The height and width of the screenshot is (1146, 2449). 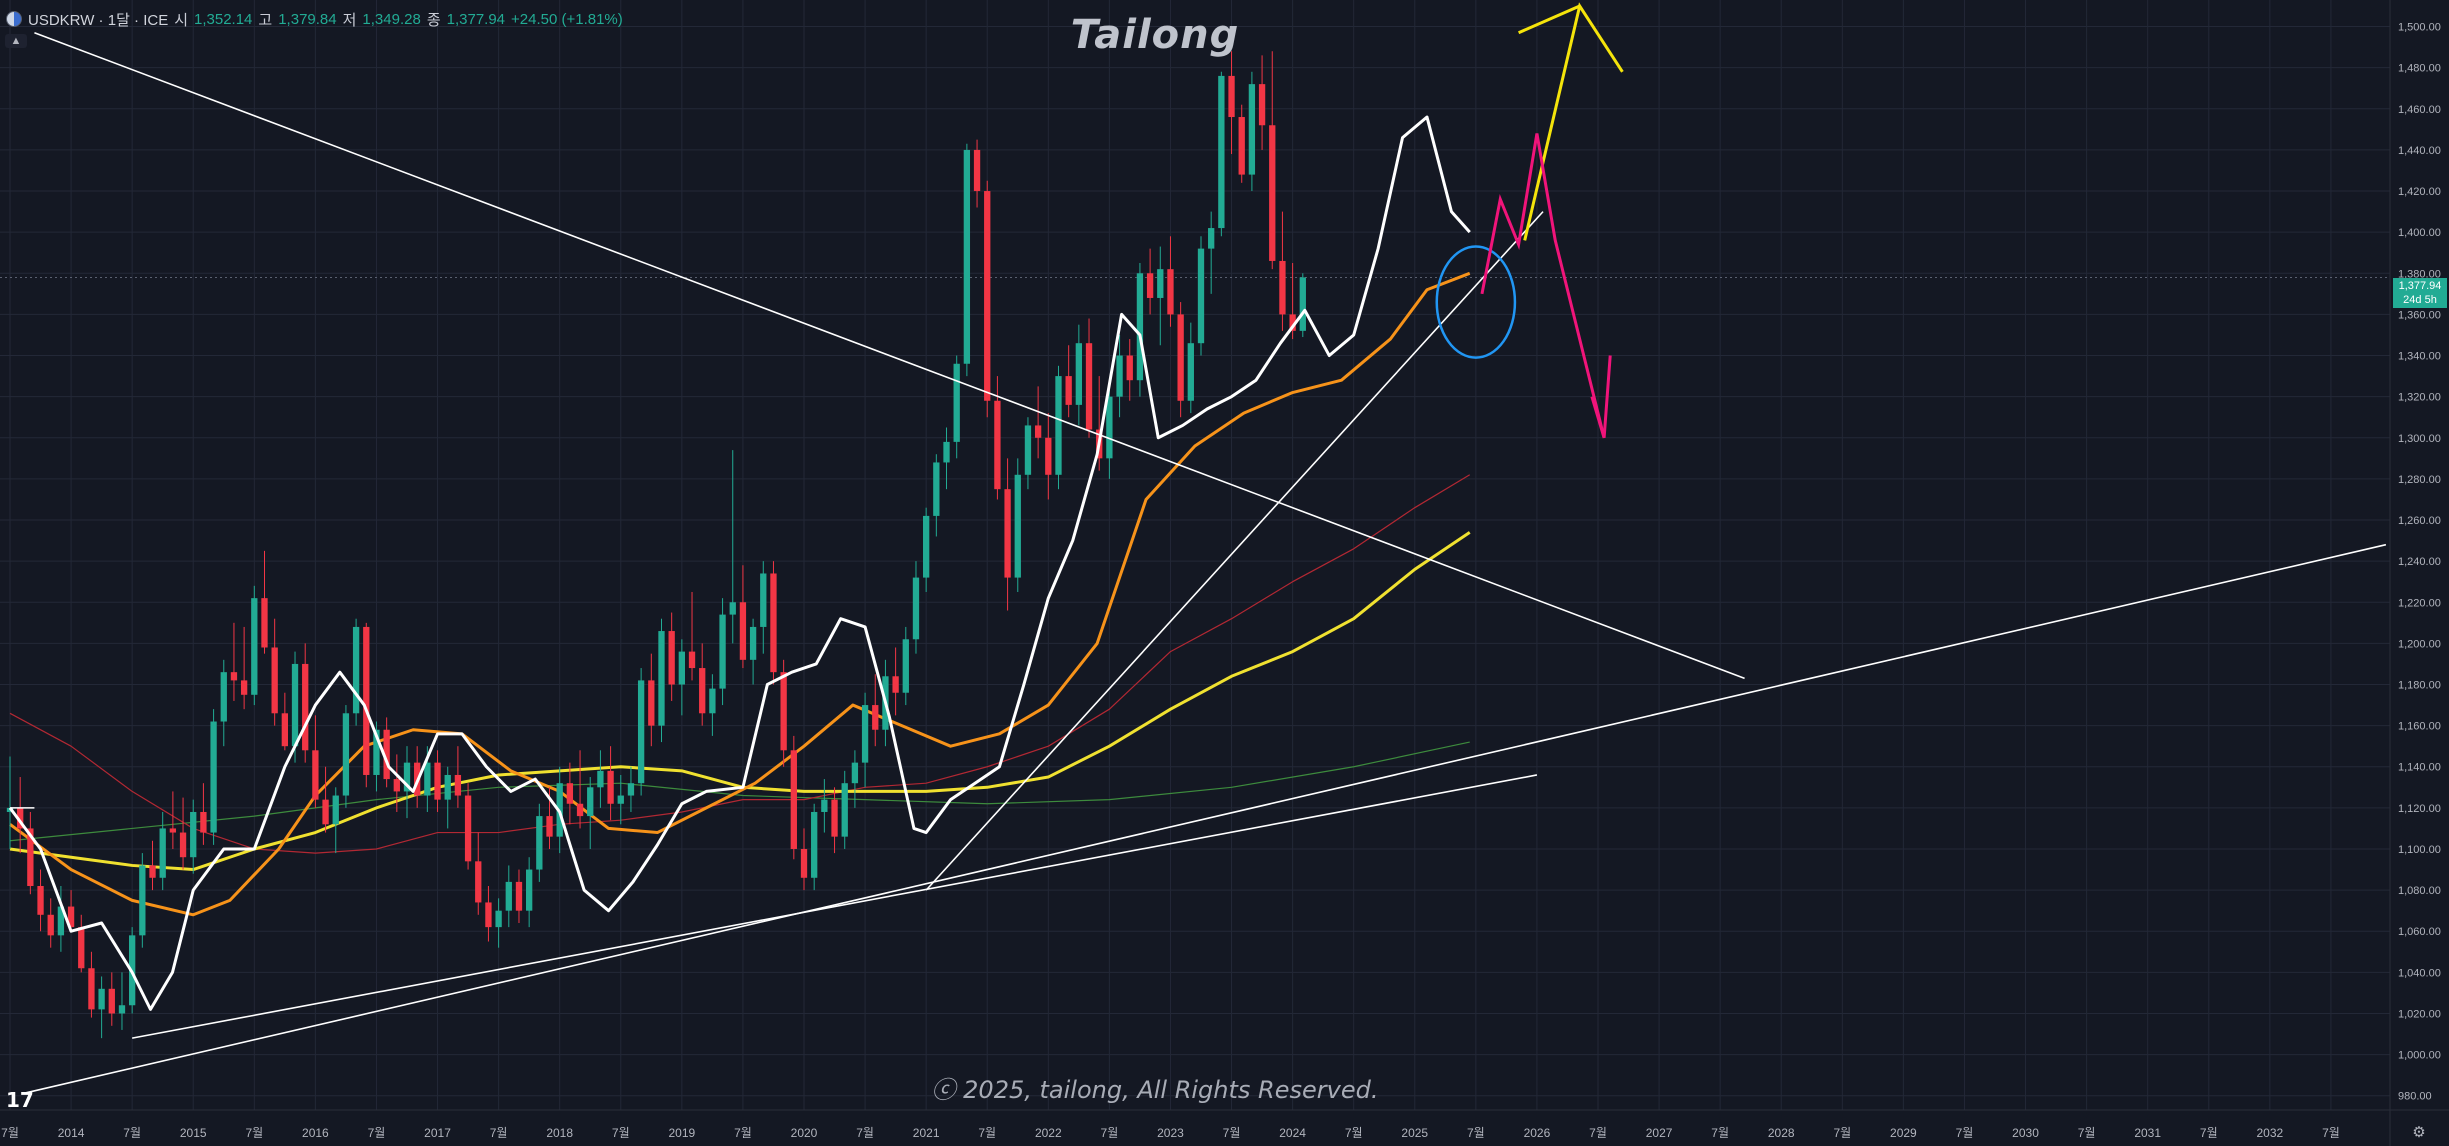 What do you see at coordinates (1781, 1133) in the screenshot?
I see `time-axis-label: 2028` at bounding box center [1781, 1133].